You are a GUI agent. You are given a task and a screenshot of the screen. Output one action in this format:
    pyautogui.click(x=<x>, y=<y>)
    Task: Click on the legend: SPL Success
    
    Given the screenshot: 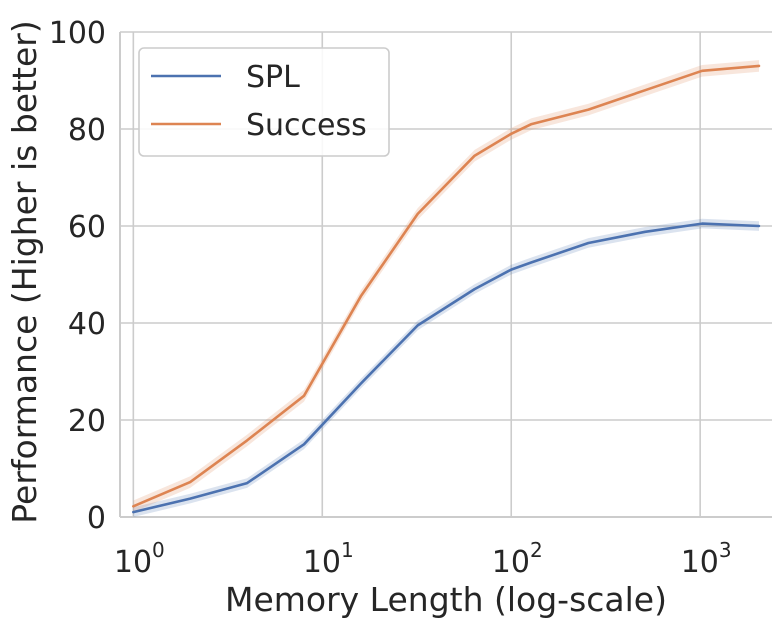 What is the action you would take?
    pyautogui.click(x=264, y=102)
    